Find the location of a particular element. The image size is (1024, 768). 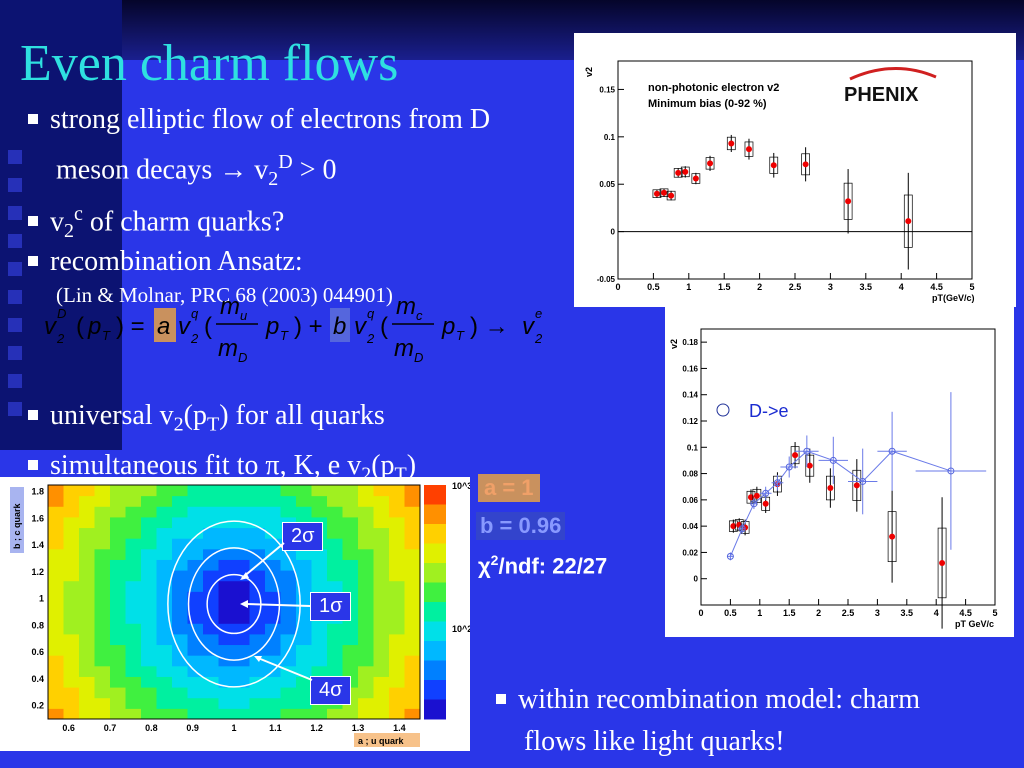

y-tick-label: 0.4 is located at coordinates (37, 679).